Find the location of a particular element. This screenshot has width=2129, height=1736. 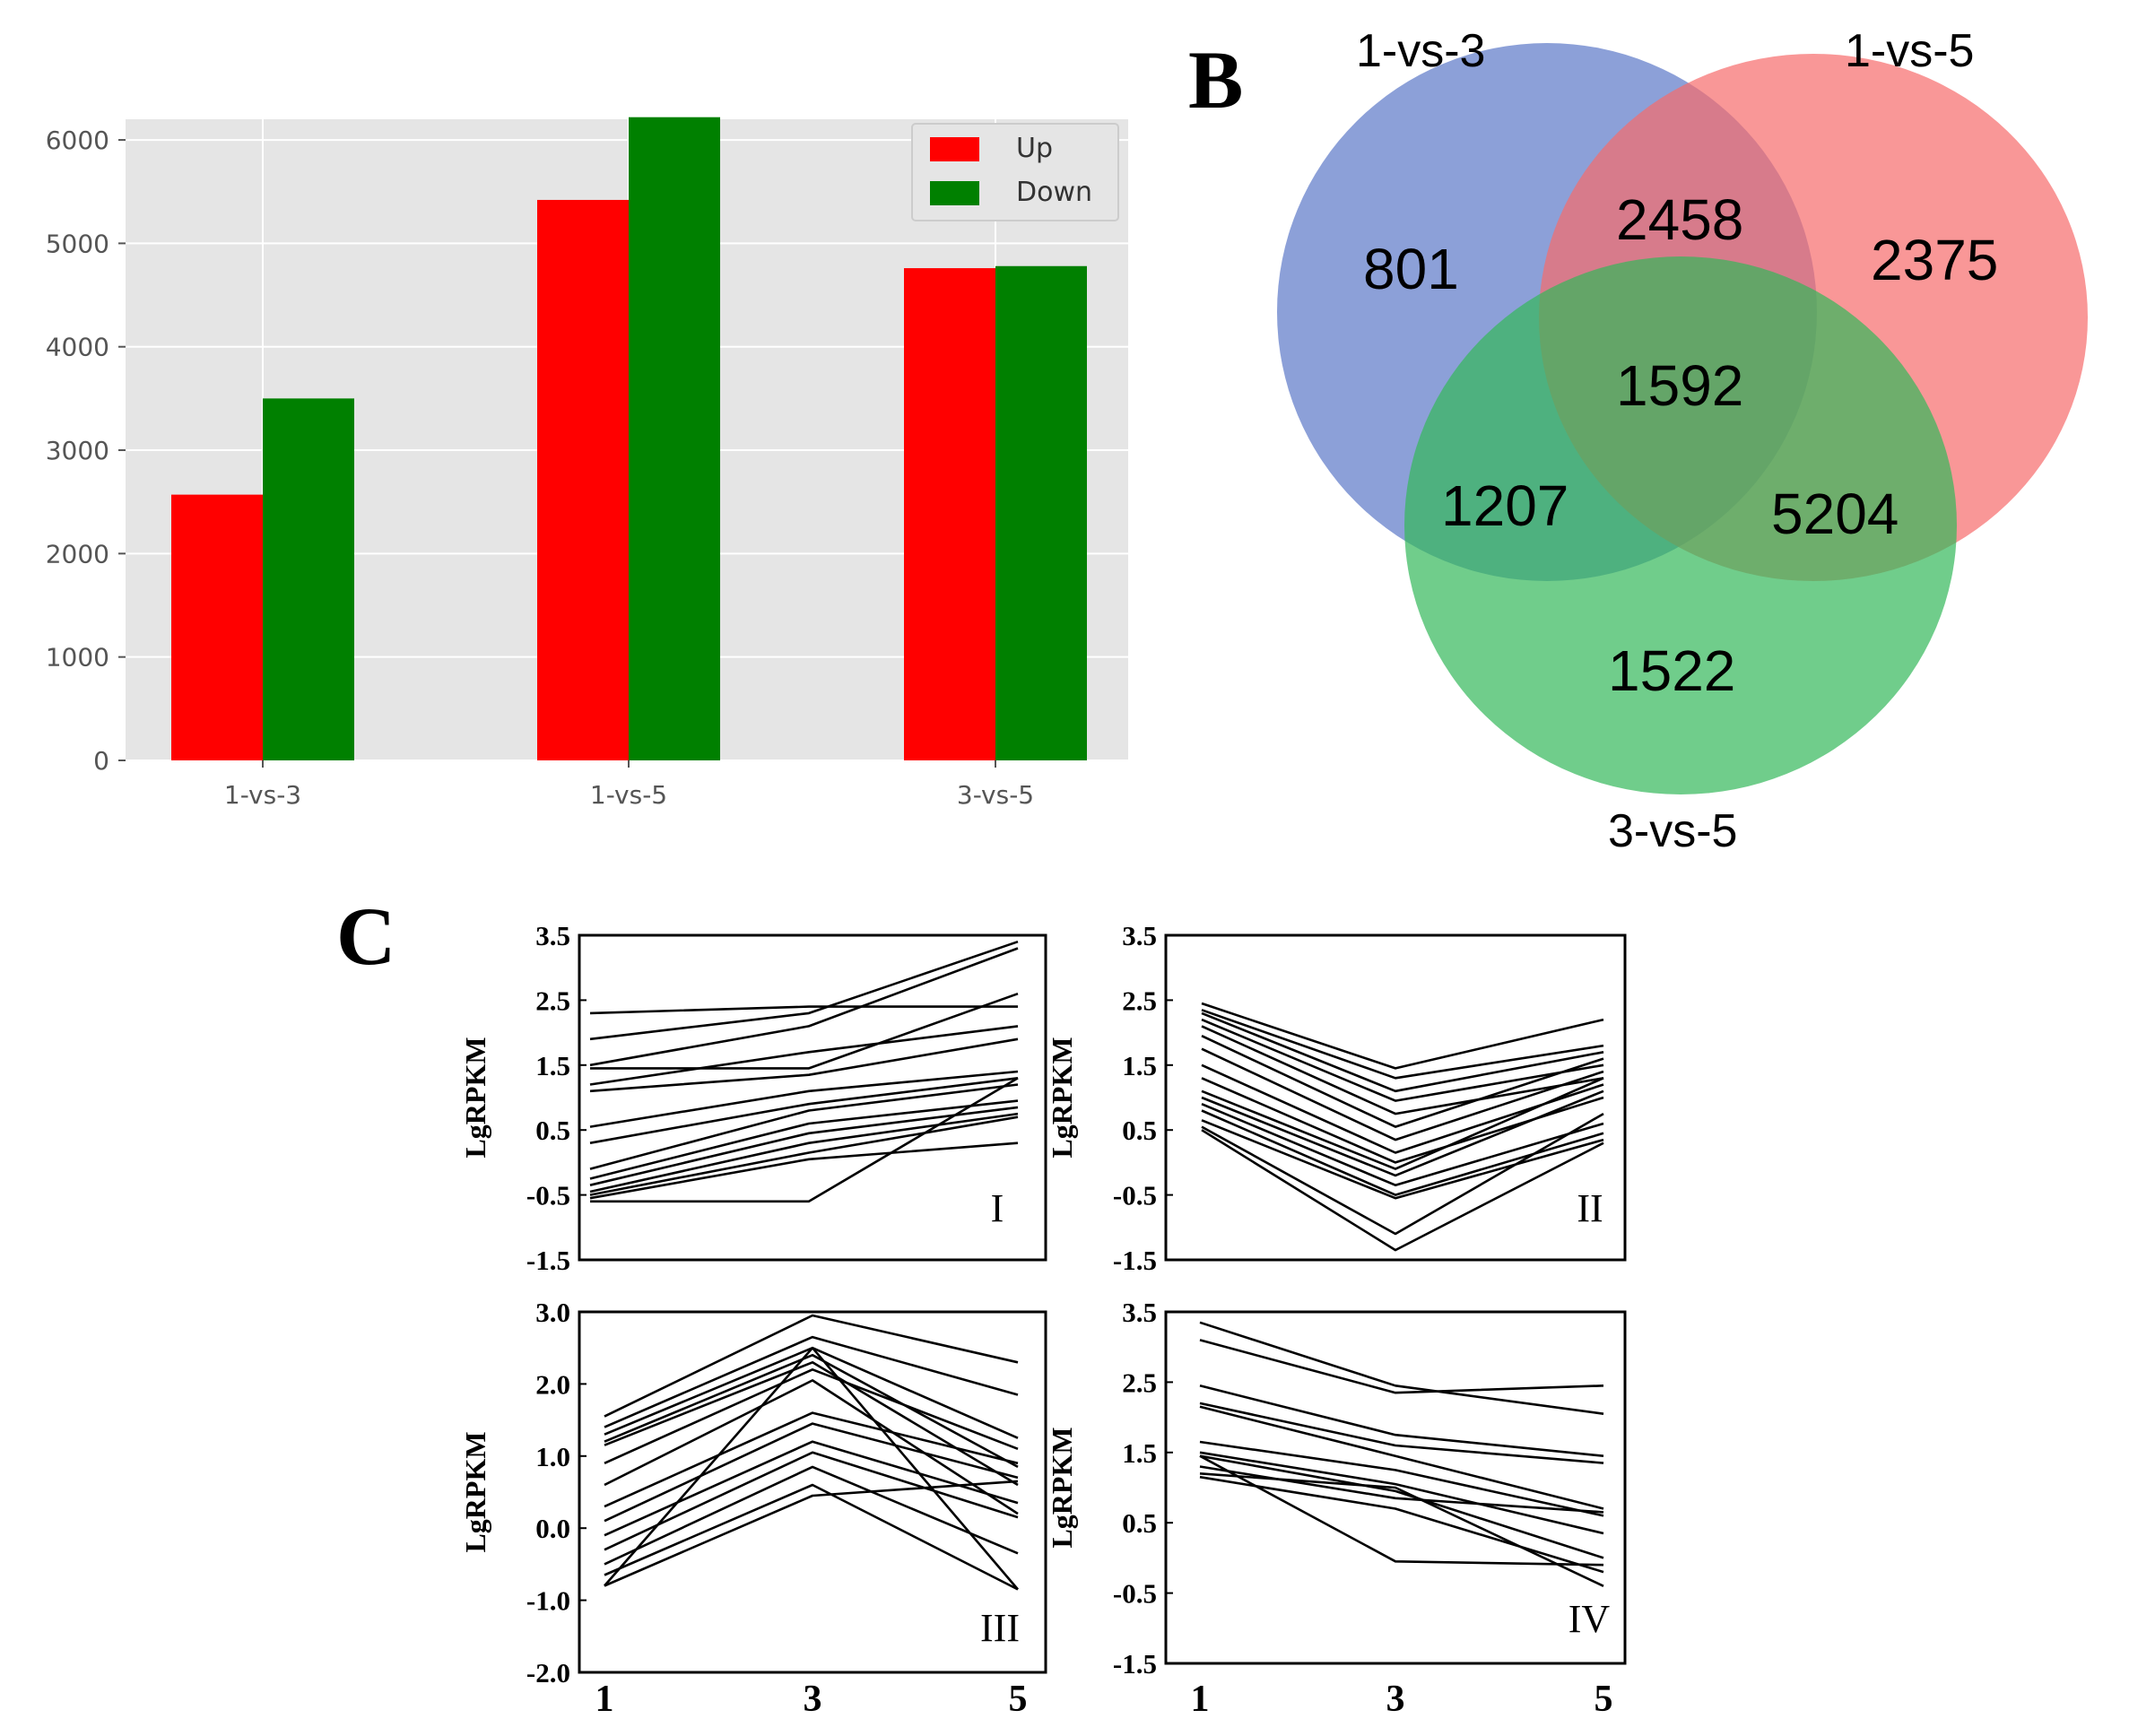

venn-region-1-vs-3-and-3-vs-5: 1207 is located at coordinates (1505, 505).